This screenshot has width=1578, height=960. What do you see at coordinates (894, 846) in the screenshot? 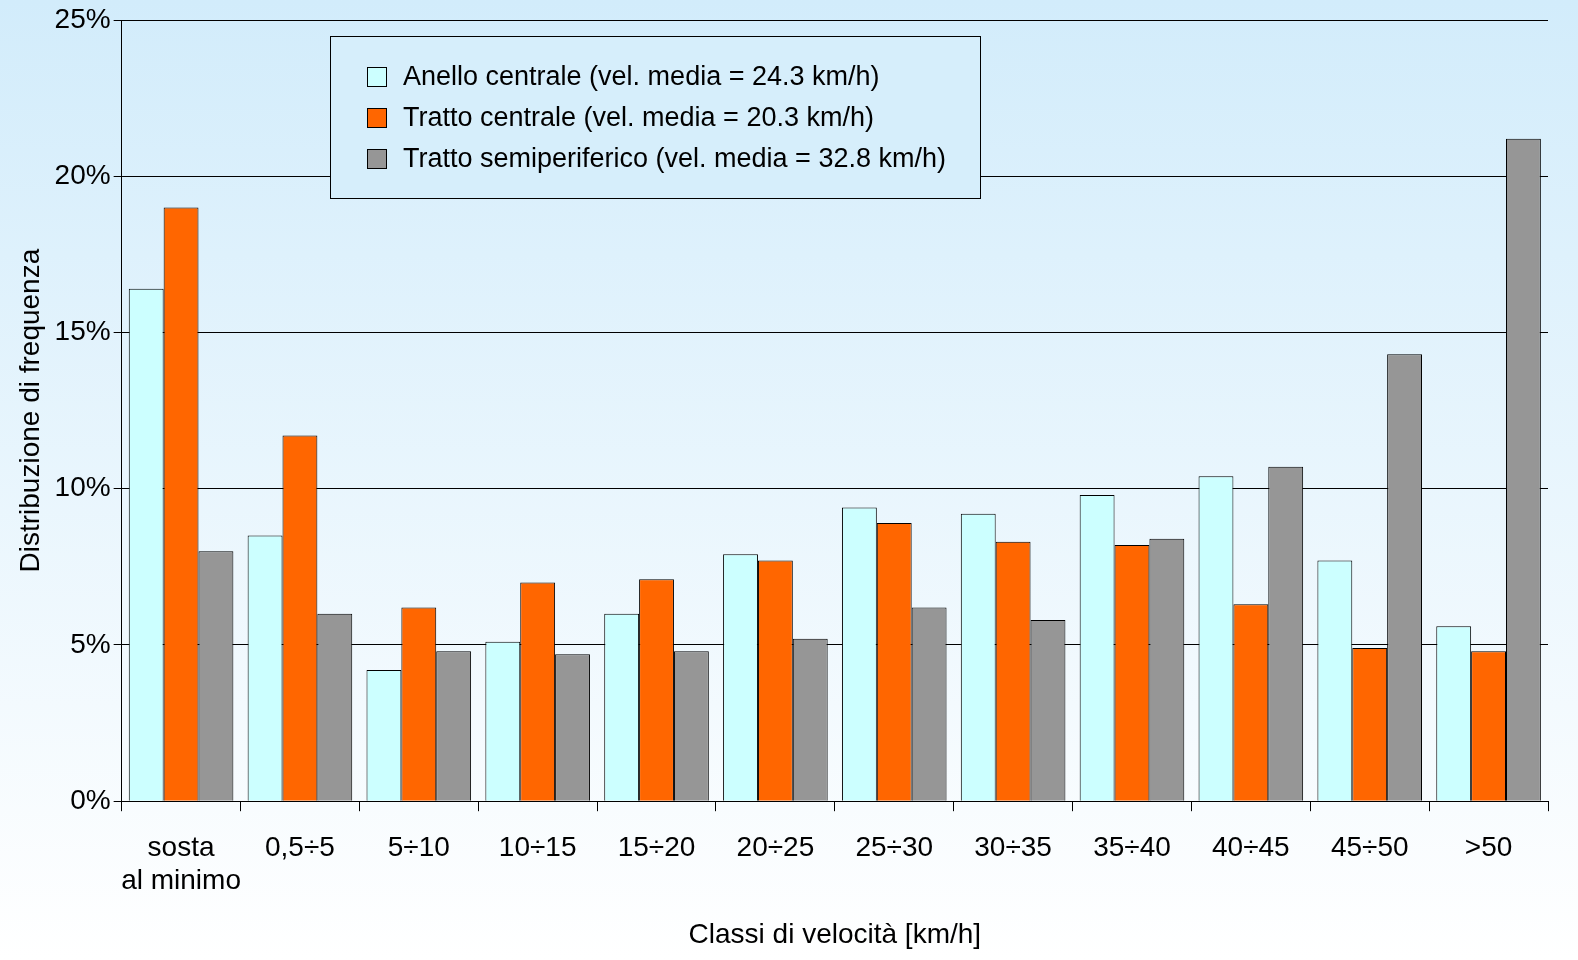
I see `x-tick-label: 25÷30` at bounding box center [894, 846].